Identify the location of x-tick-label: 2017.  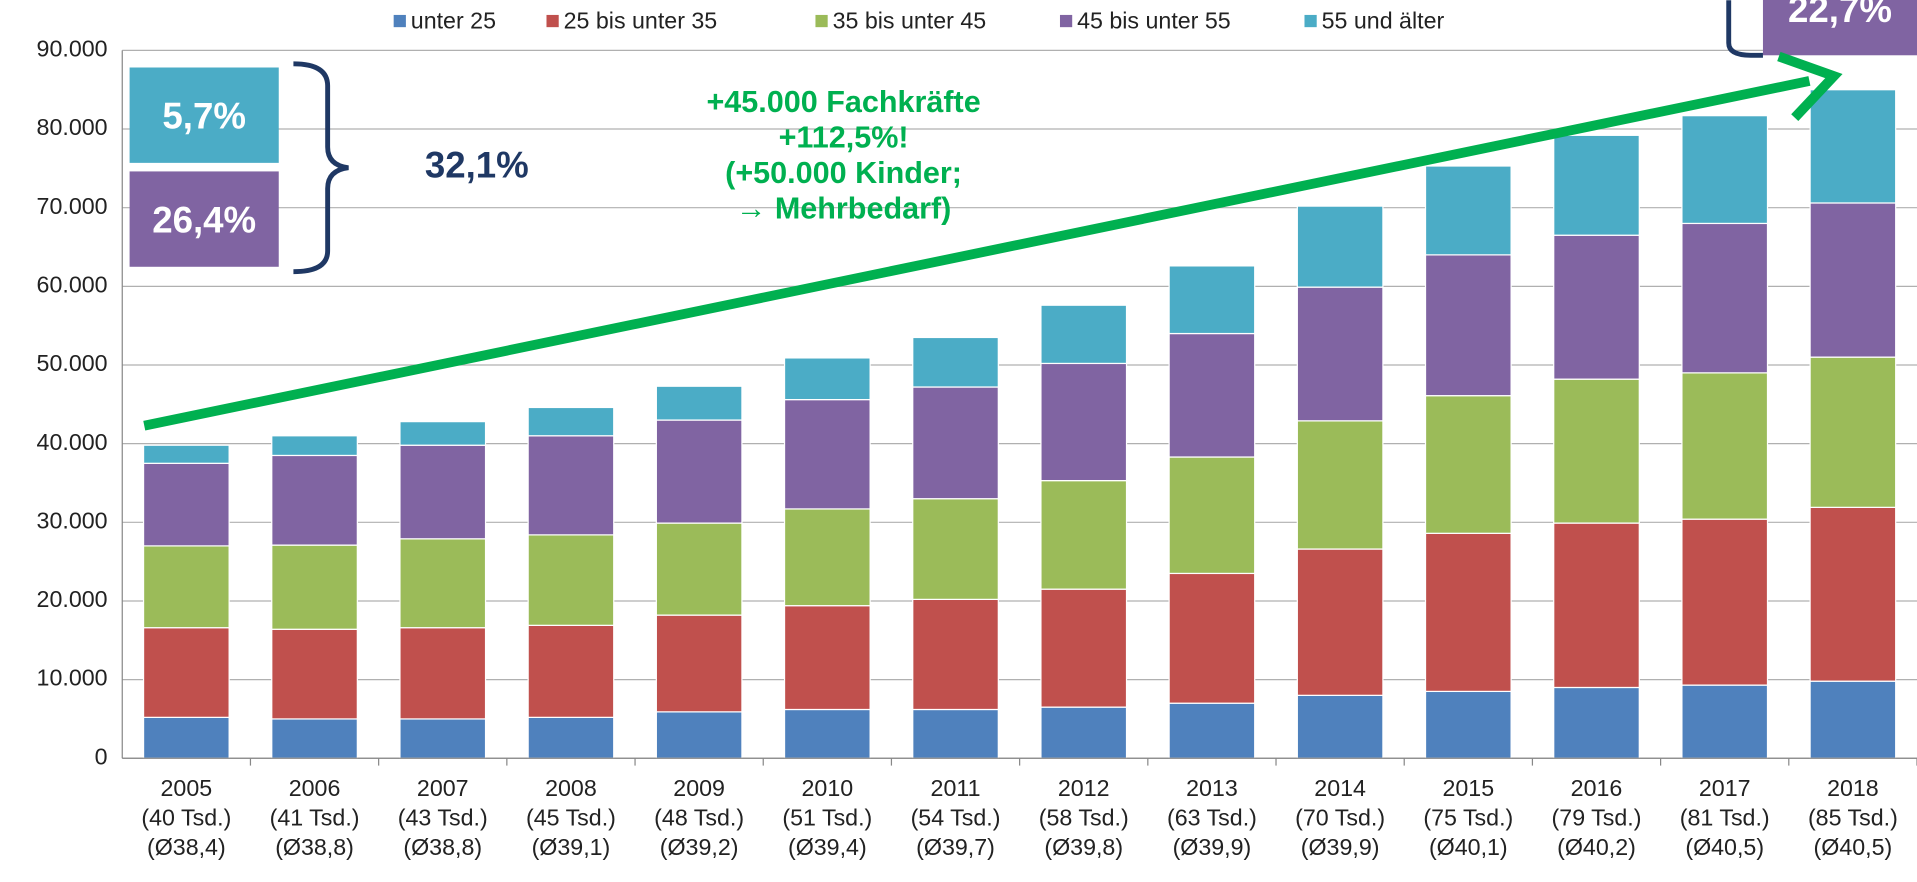
(1725, 788).